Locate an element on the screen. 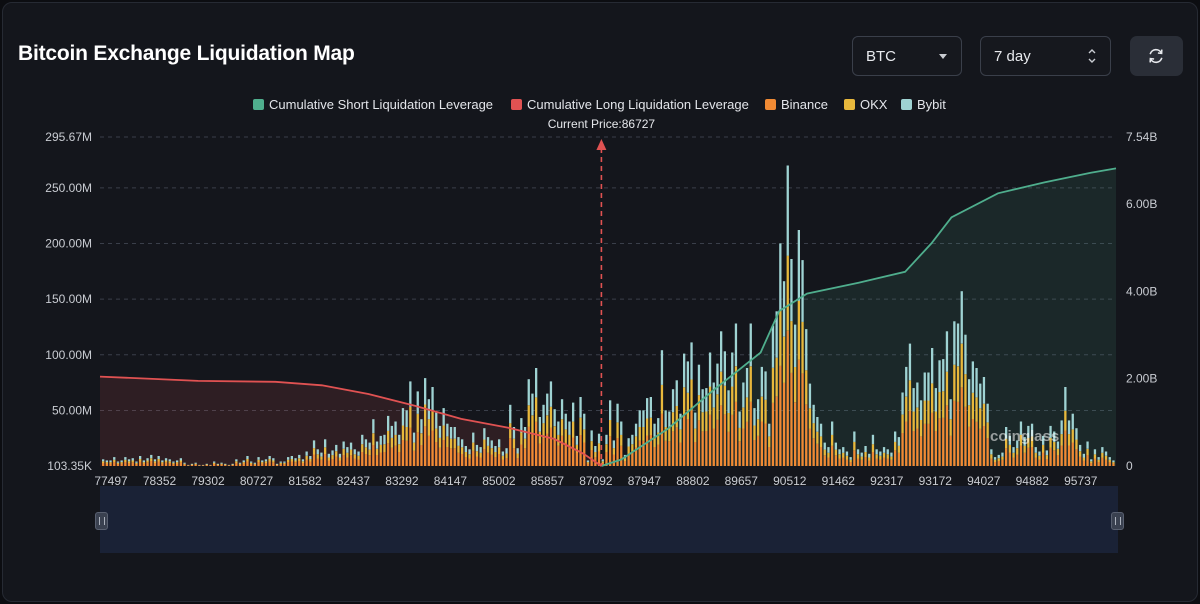 The height and width of the screenshot is (604, 1200). refresh-button is located at coordinates (1156, 56).